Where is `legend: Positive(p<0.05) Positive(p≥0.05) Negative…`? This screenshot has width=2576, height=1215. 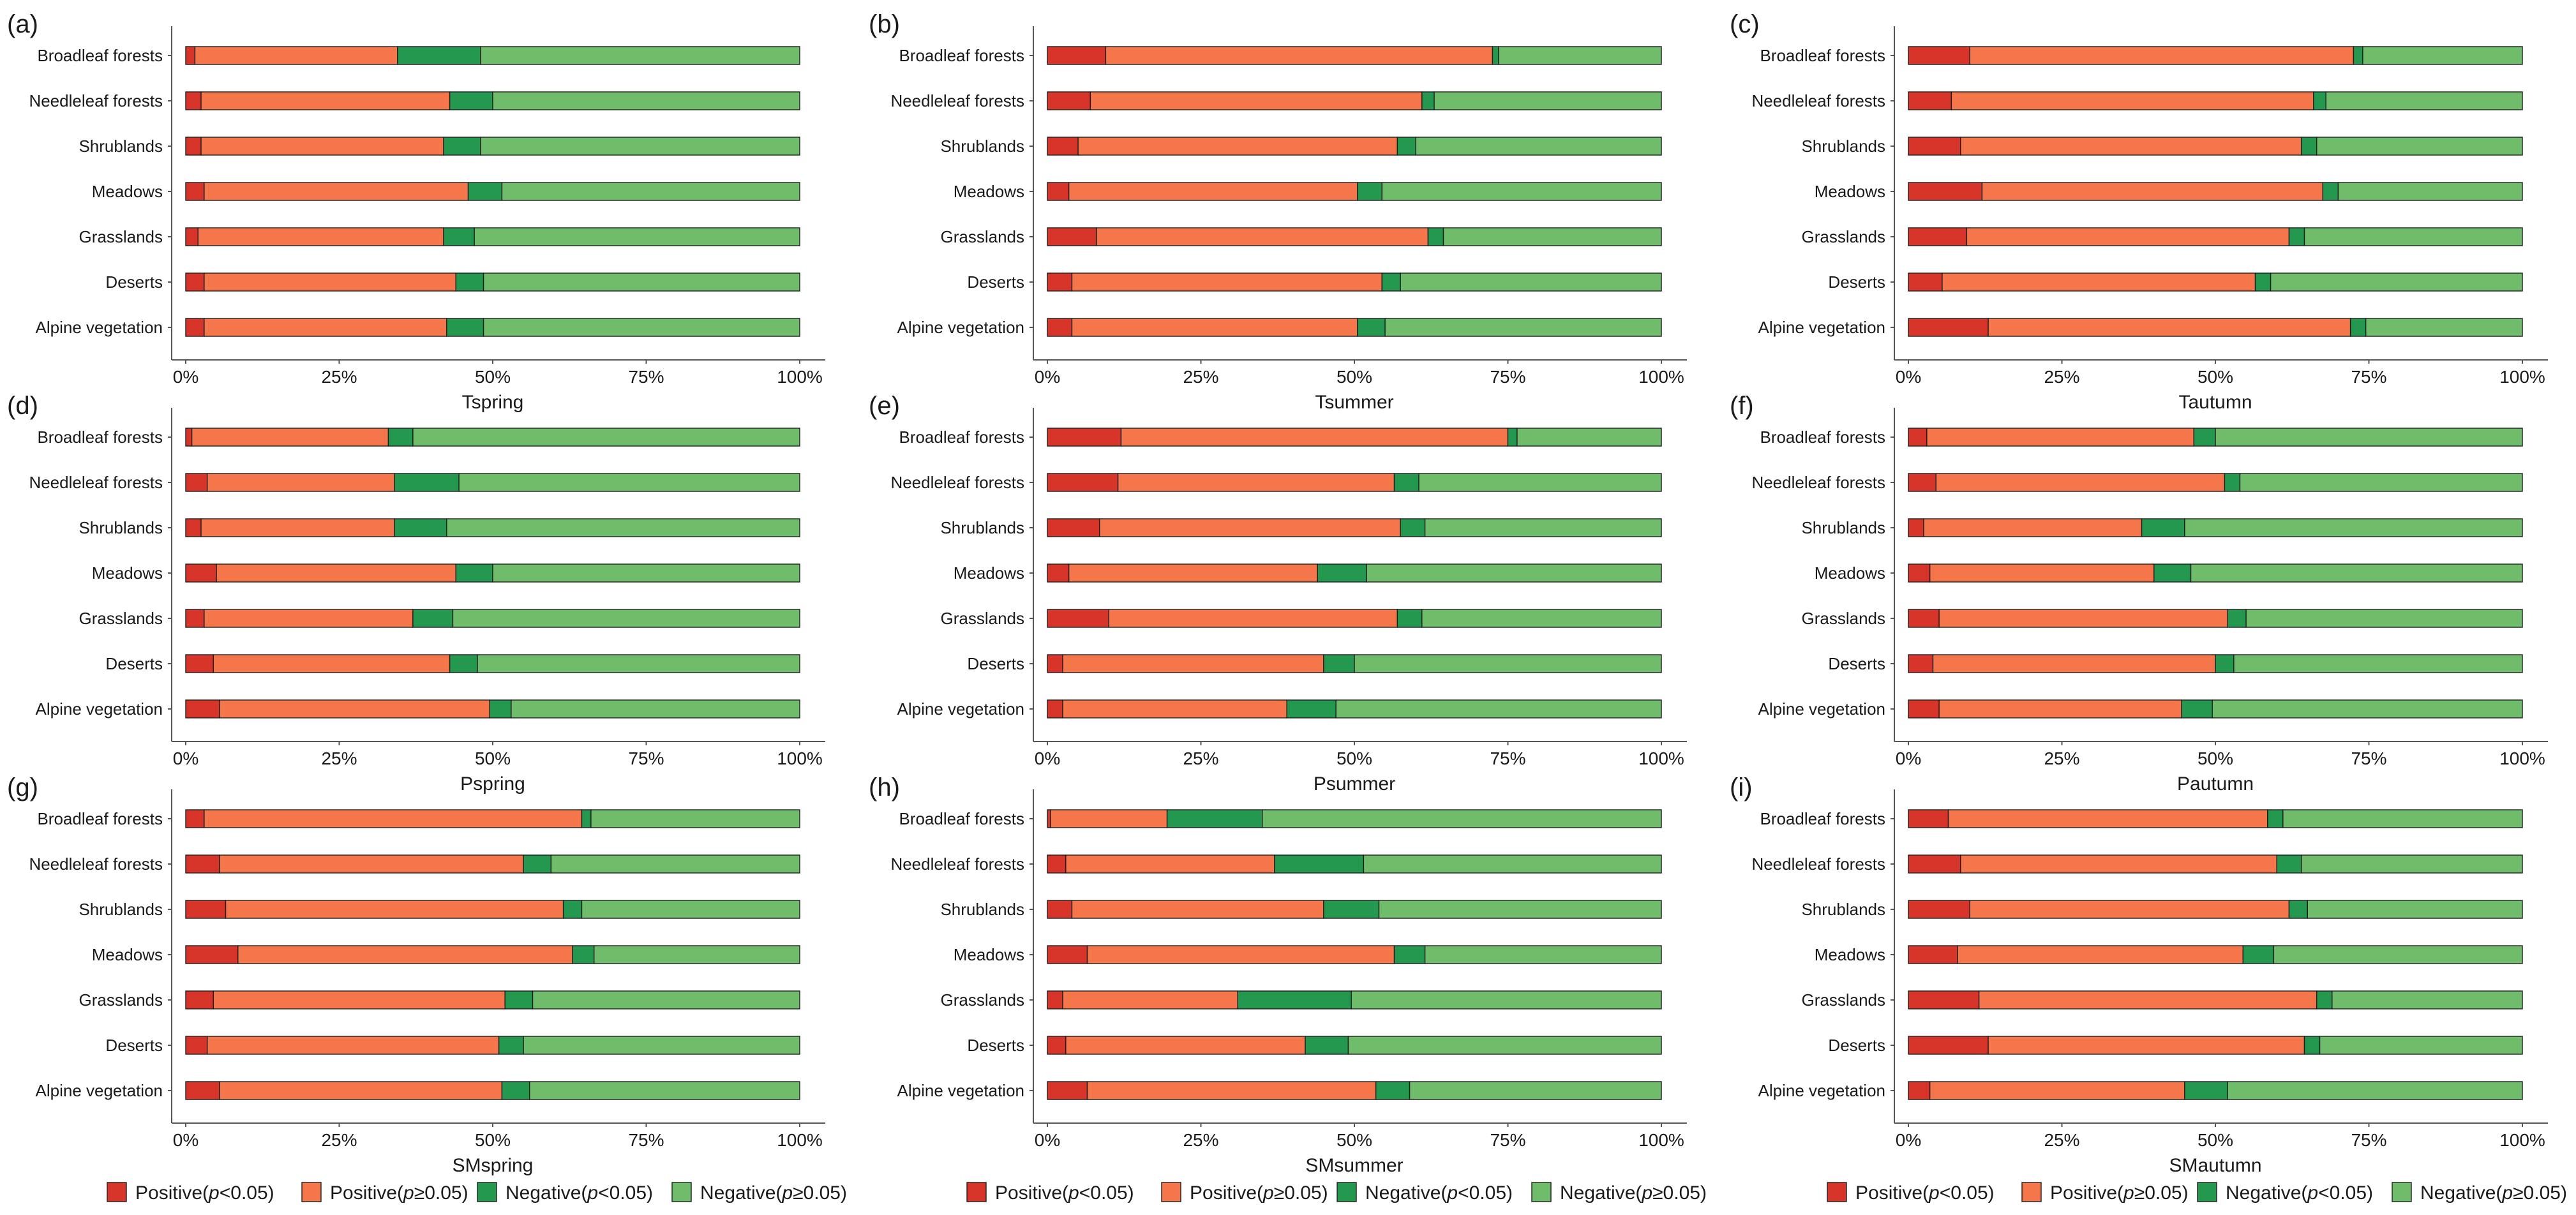
legend: Positive(p<0.05) Positive(p≥0.05) Negative… is located at coordinates (2197, 1193).